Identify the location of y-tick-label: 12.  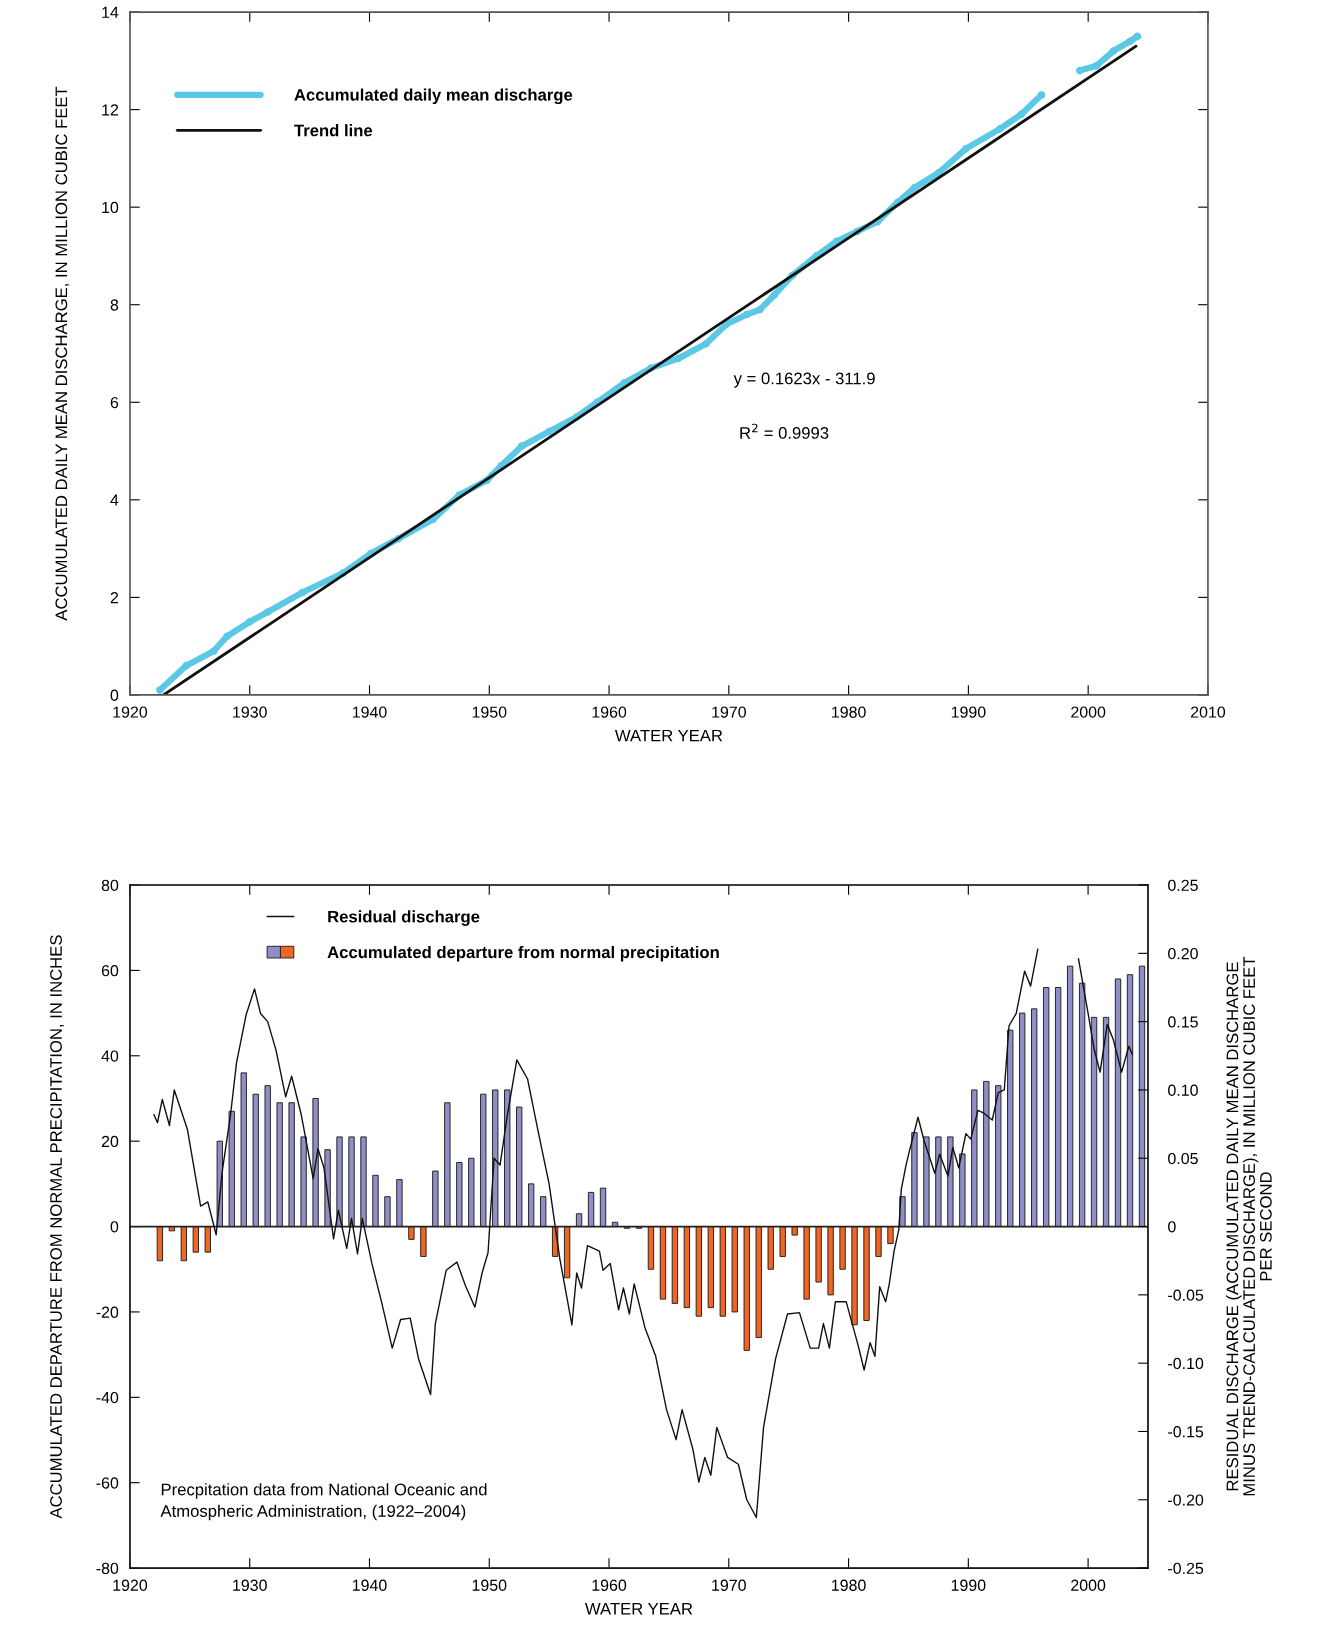
(110, 110).